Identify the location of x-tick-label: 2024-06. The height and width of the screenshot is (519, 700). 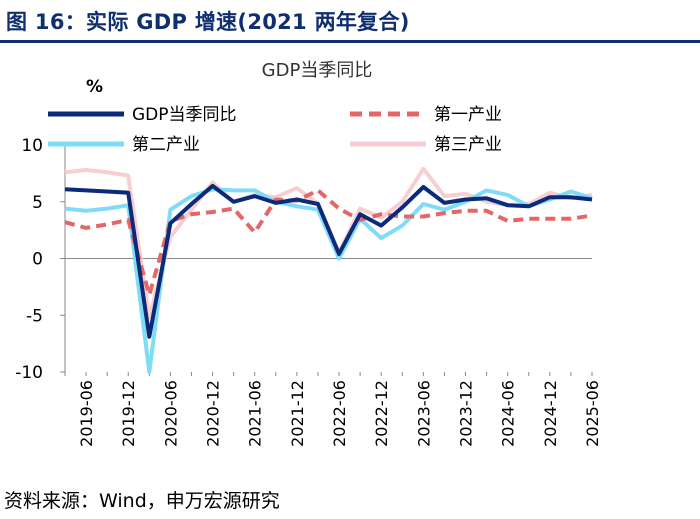
(508, 413).